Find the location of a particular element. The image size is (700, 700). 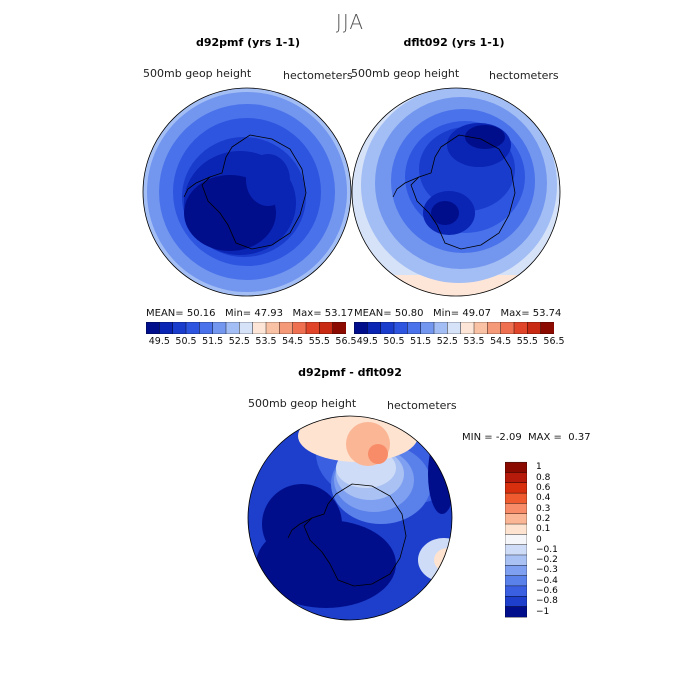

diff-units: hectometers is located at coordinates (422, 405).